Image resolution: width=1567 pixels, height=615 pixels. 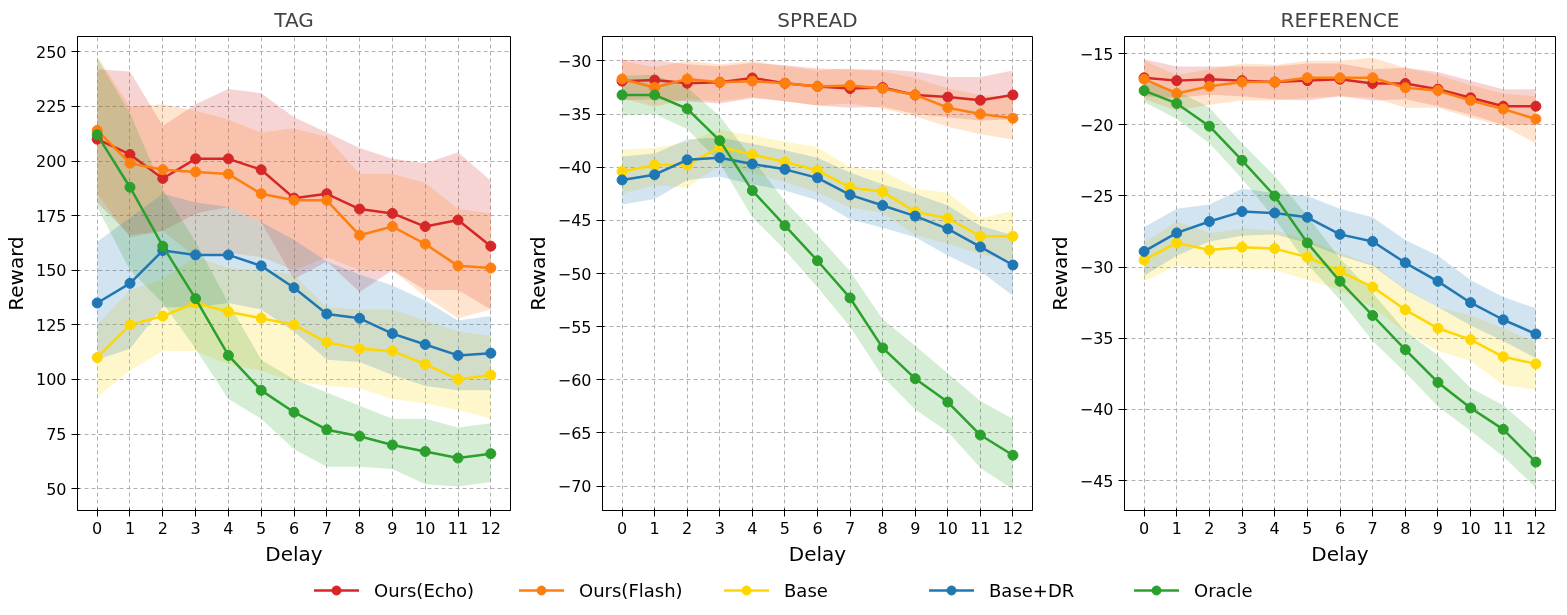 What do you see at coordinates (817, 19) in the screenshot?
I see `chart-title: SPREAD` at bounding box center [817, 19].